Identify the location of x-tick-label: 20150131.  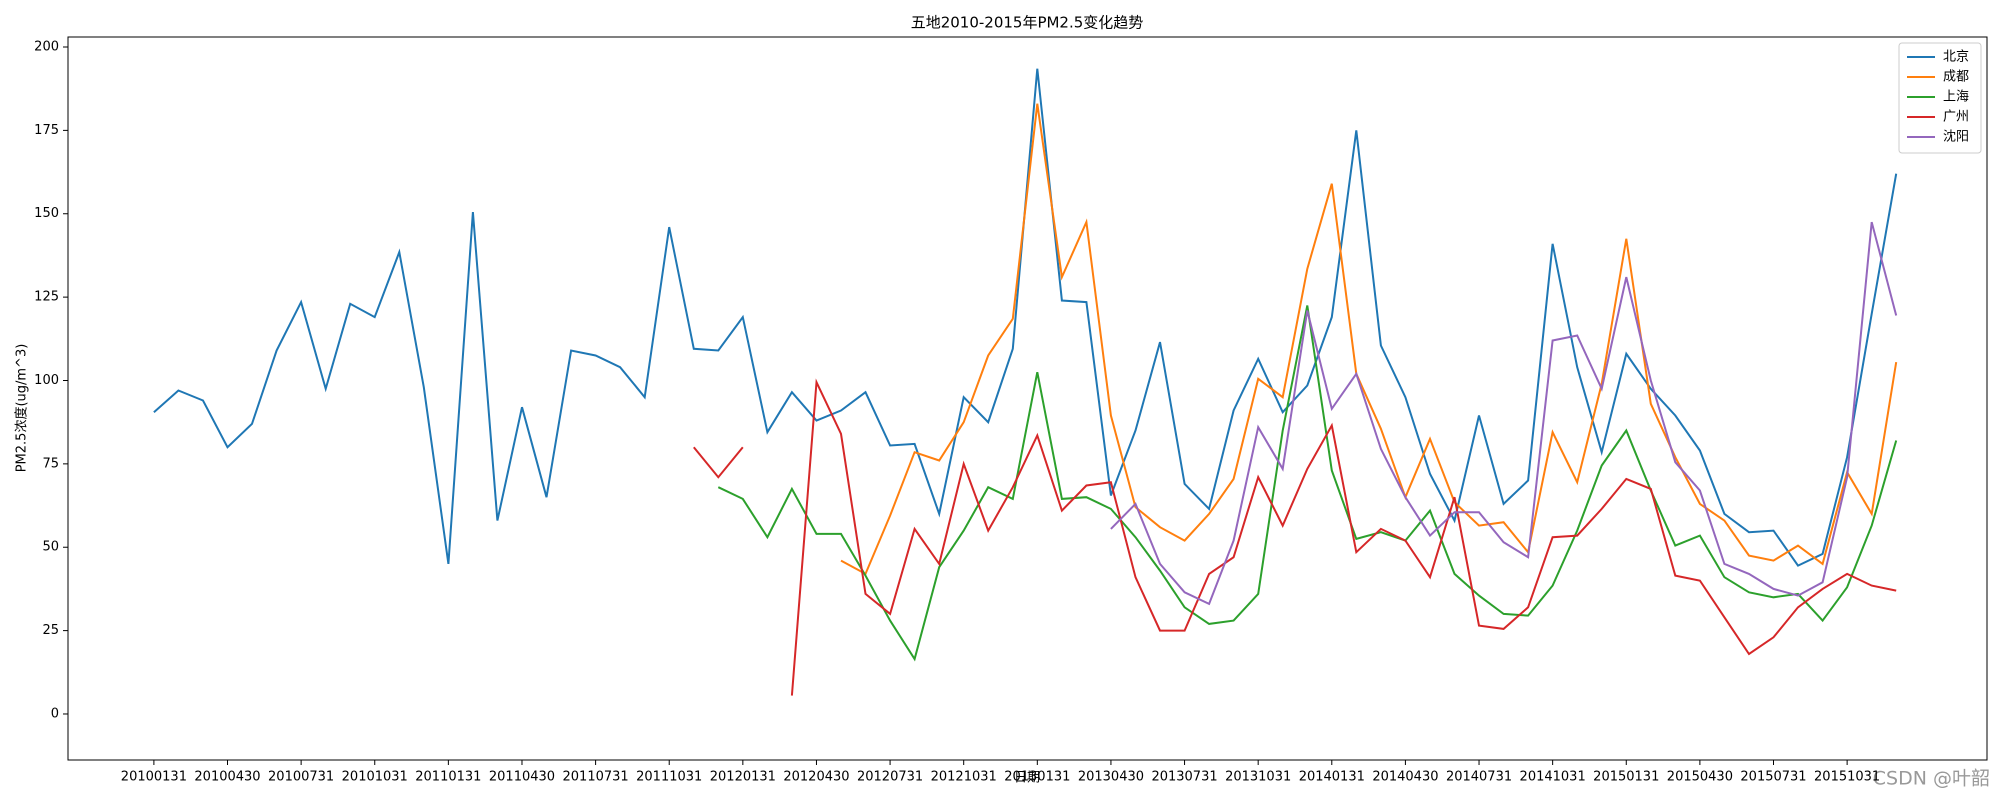
(1626, 777).